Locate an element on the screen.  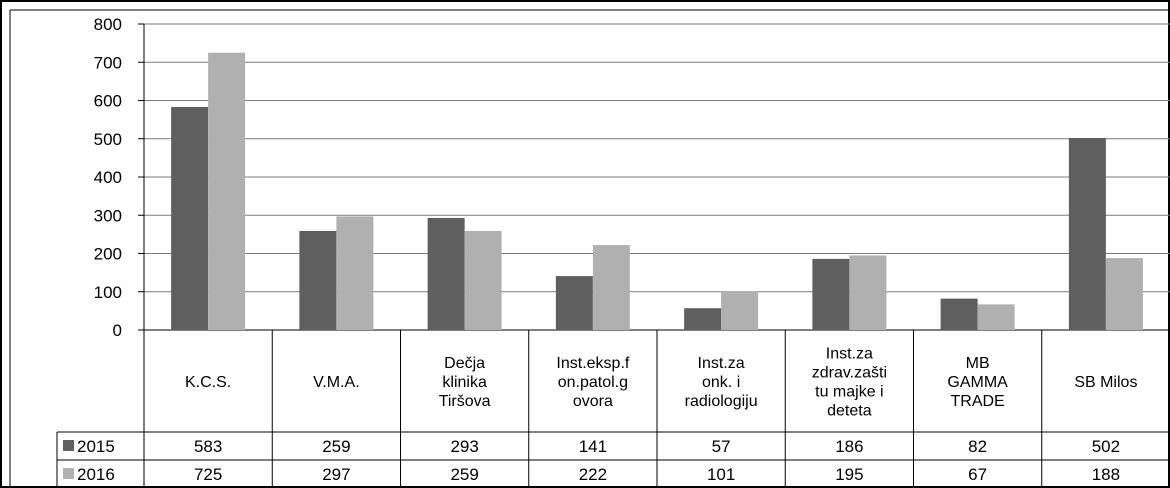
data-label-2016-6: 67 is located at coordinates (977, 474).